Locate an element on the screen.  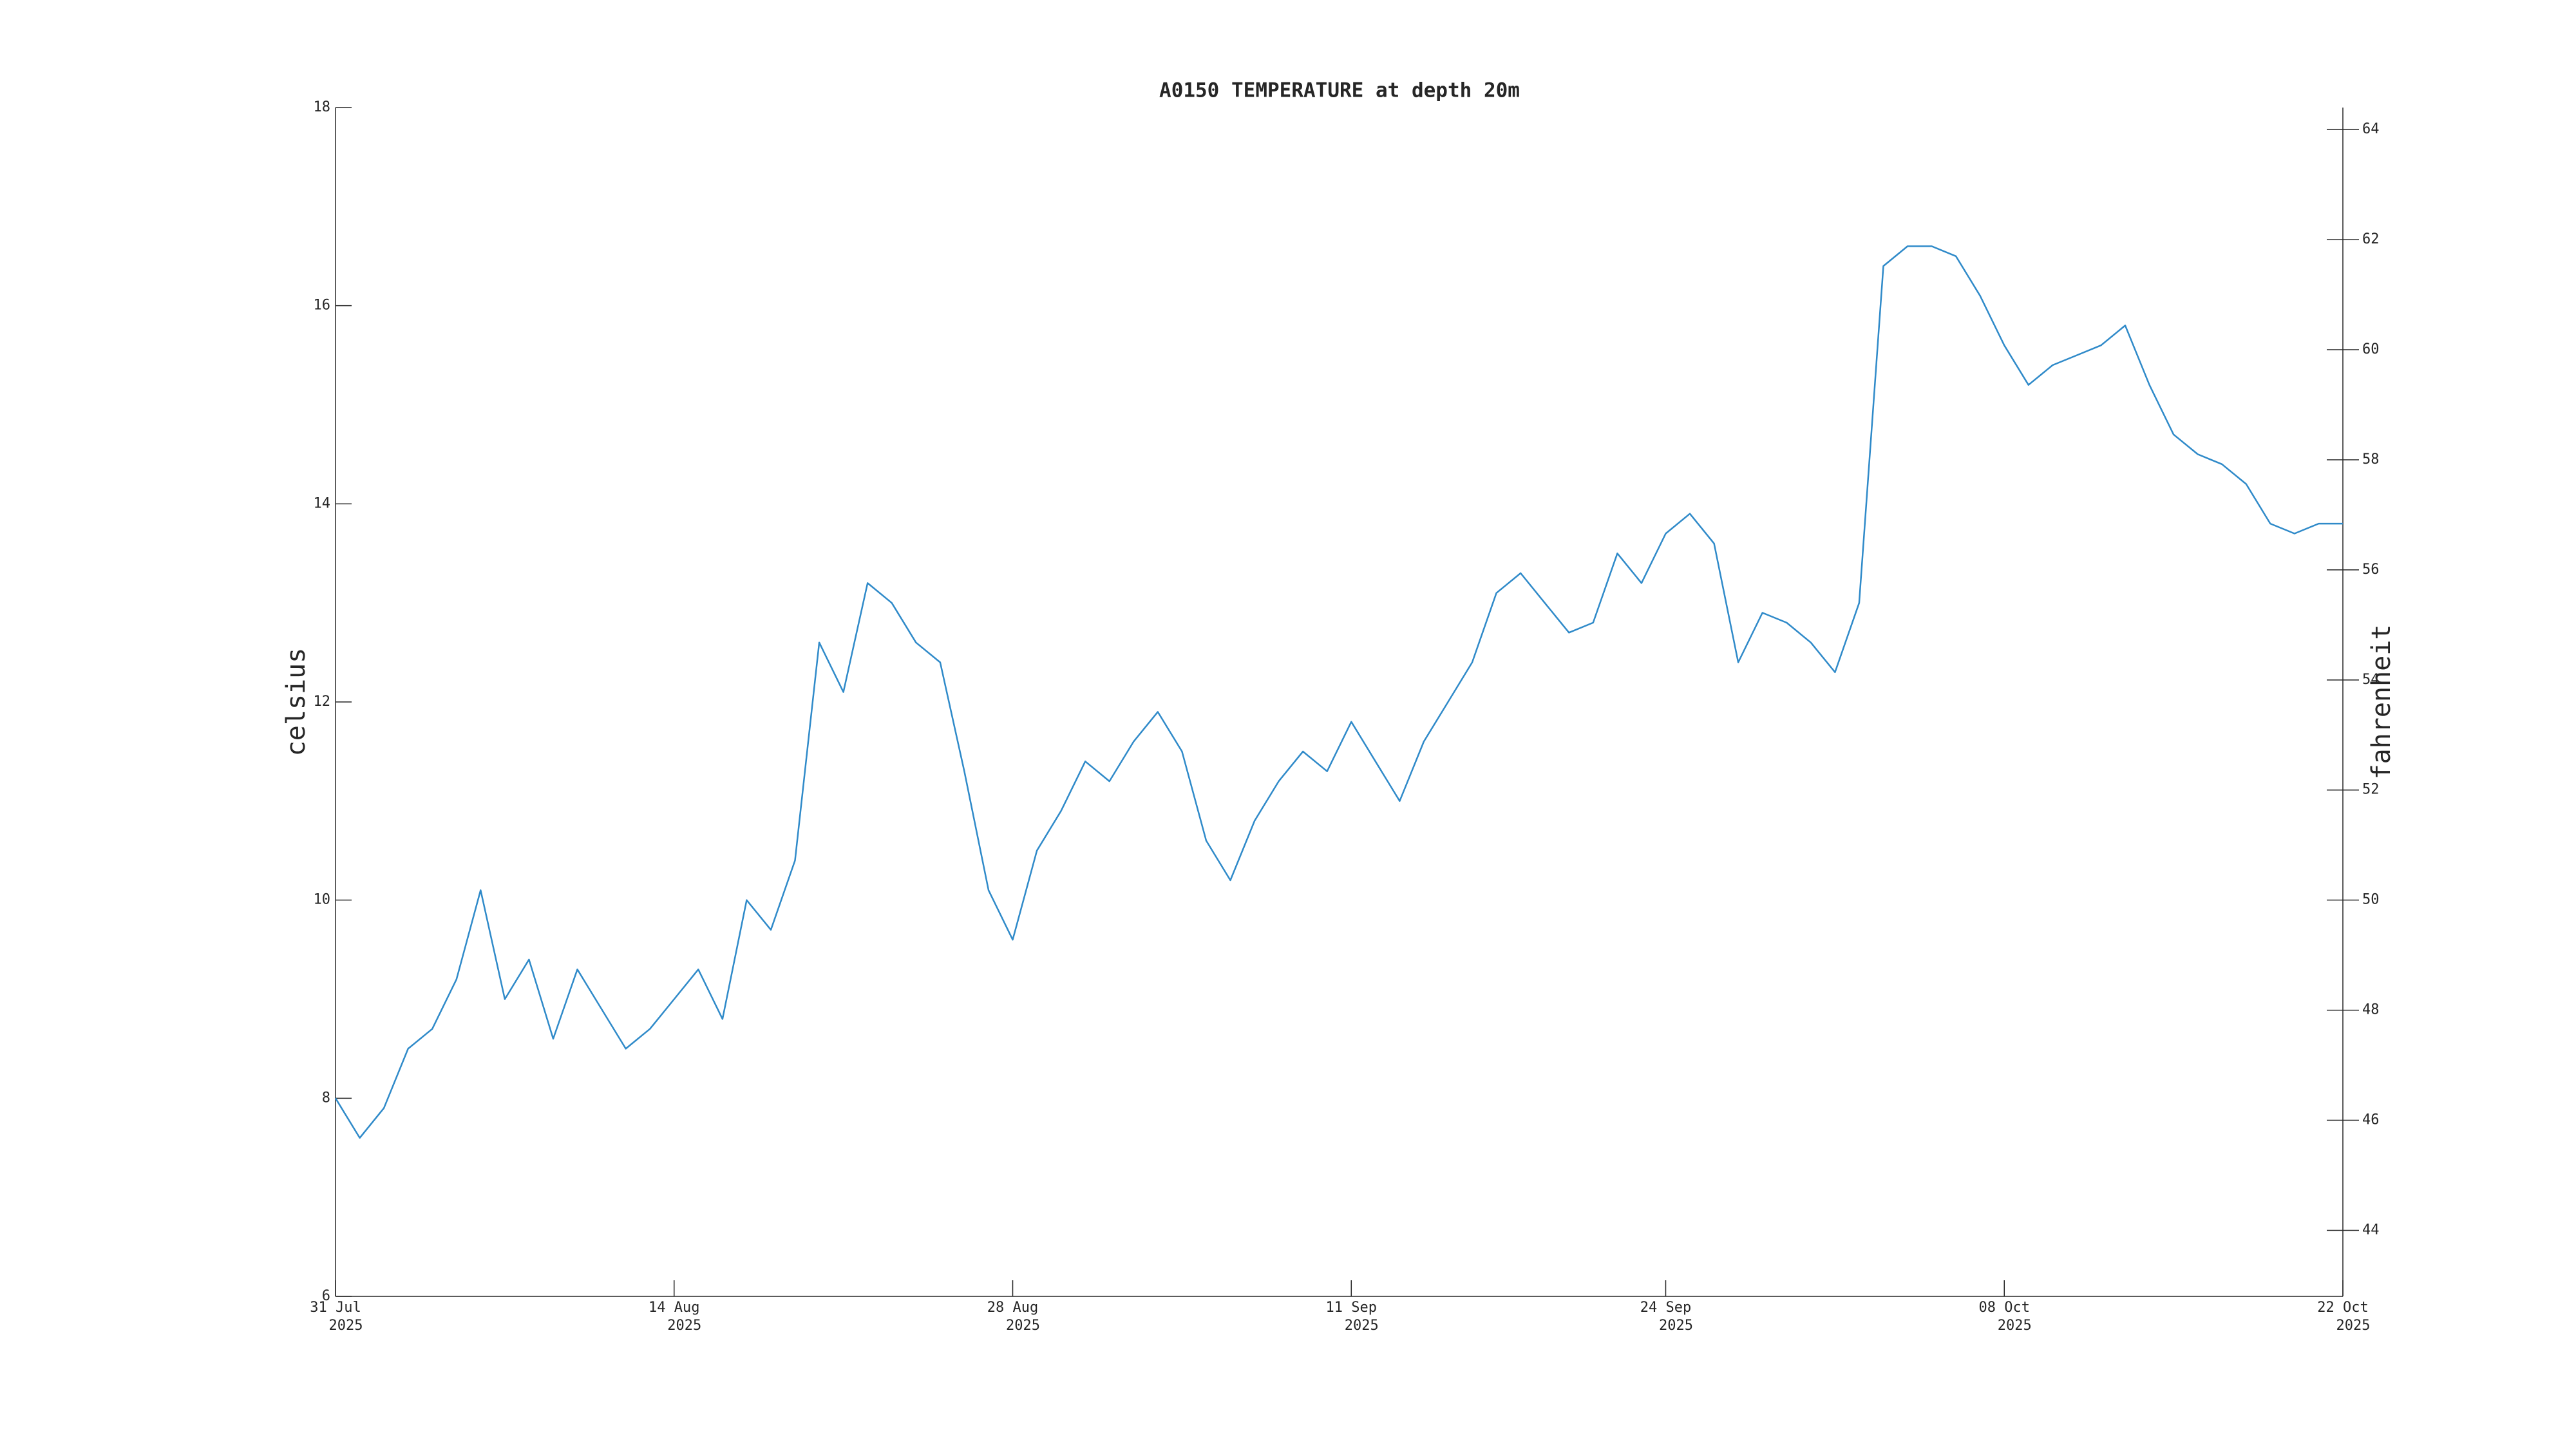
x-tick-label: 14 Aug is located at coordinates (674, 1308).